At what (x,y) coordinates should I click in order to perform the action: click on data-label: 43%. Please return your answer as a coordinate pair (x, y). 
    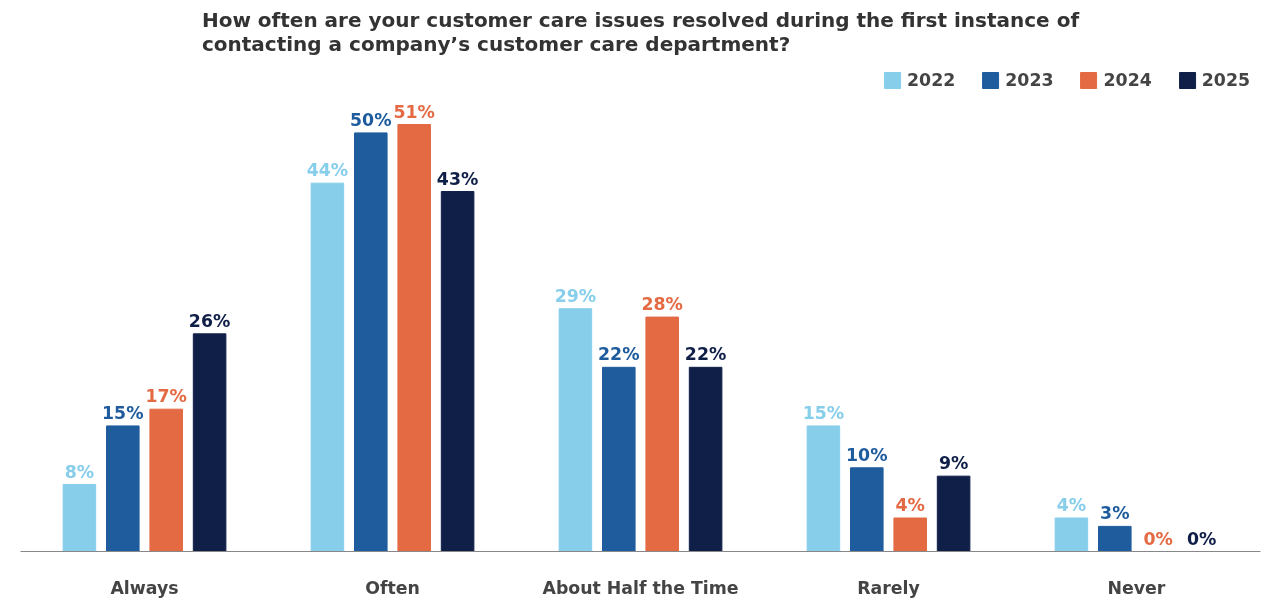
    Looking at the image, I should click on (457, 178).